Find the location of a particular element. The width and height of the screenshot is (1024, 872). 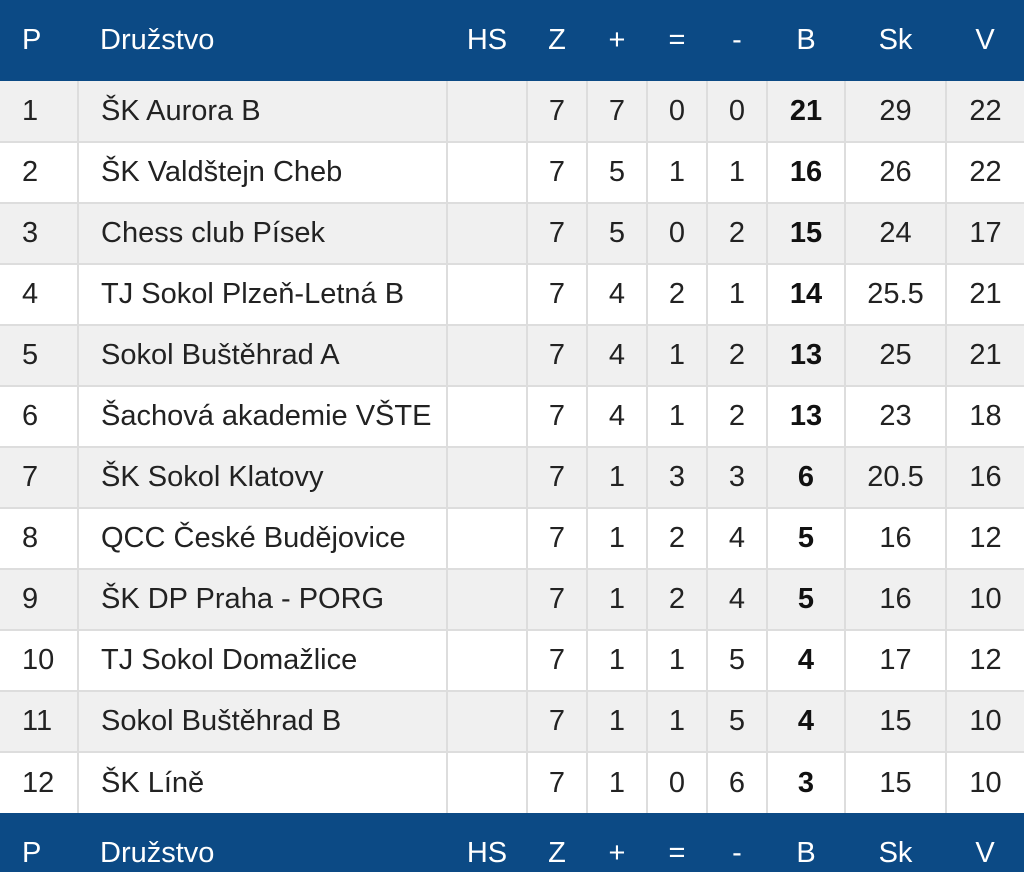

cell-losses: 4 is located at coordinates (737, 538).